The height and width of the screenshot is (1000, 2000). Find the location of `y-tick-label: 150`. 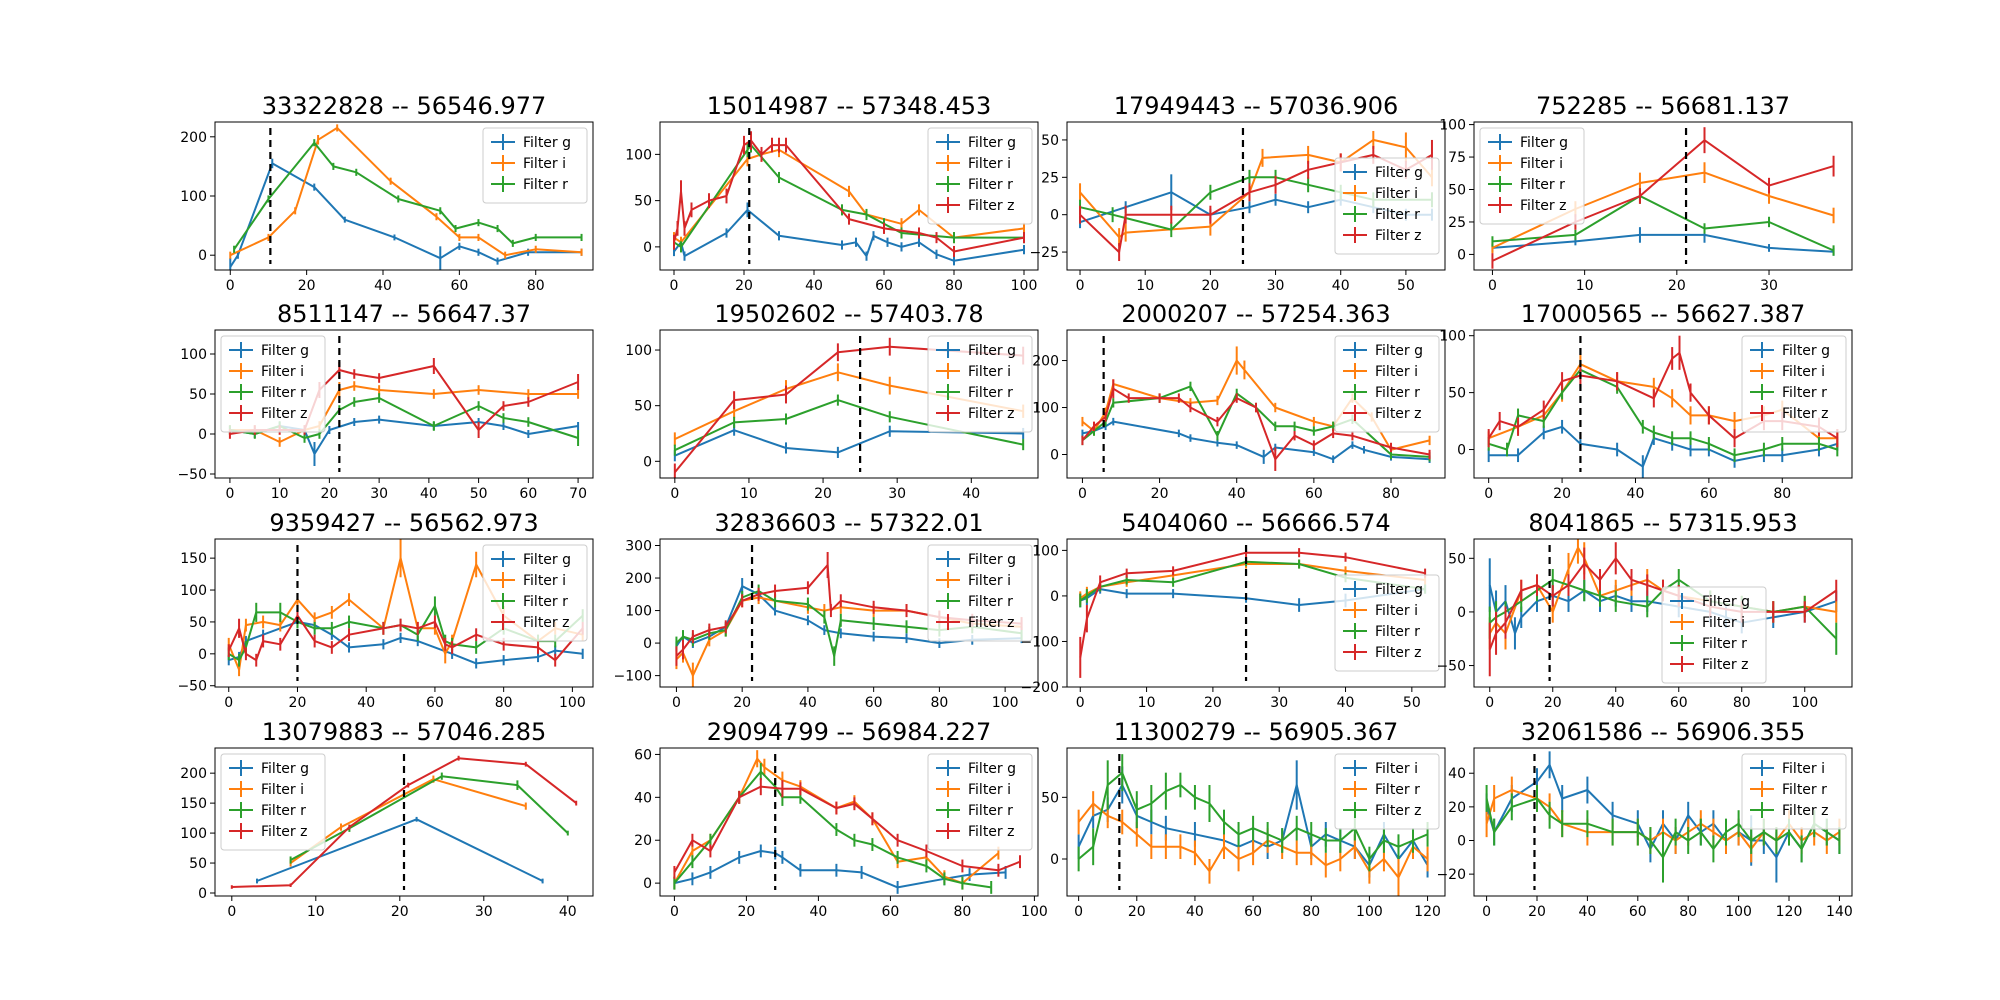

y-tick-label: 150 is located at coordinates (193, 559).